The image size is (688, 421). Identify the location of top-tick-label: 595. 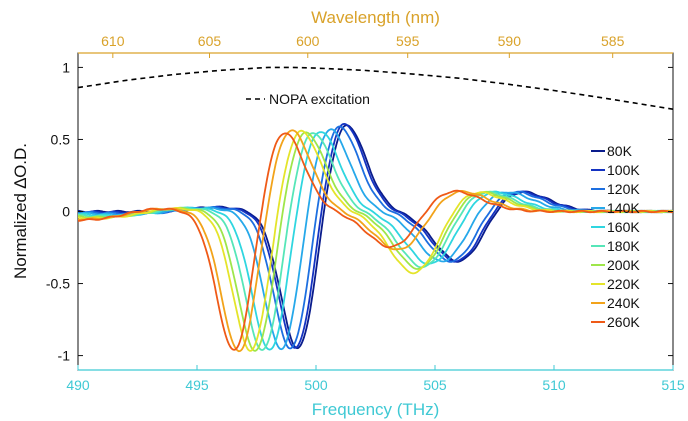
(408, 41).